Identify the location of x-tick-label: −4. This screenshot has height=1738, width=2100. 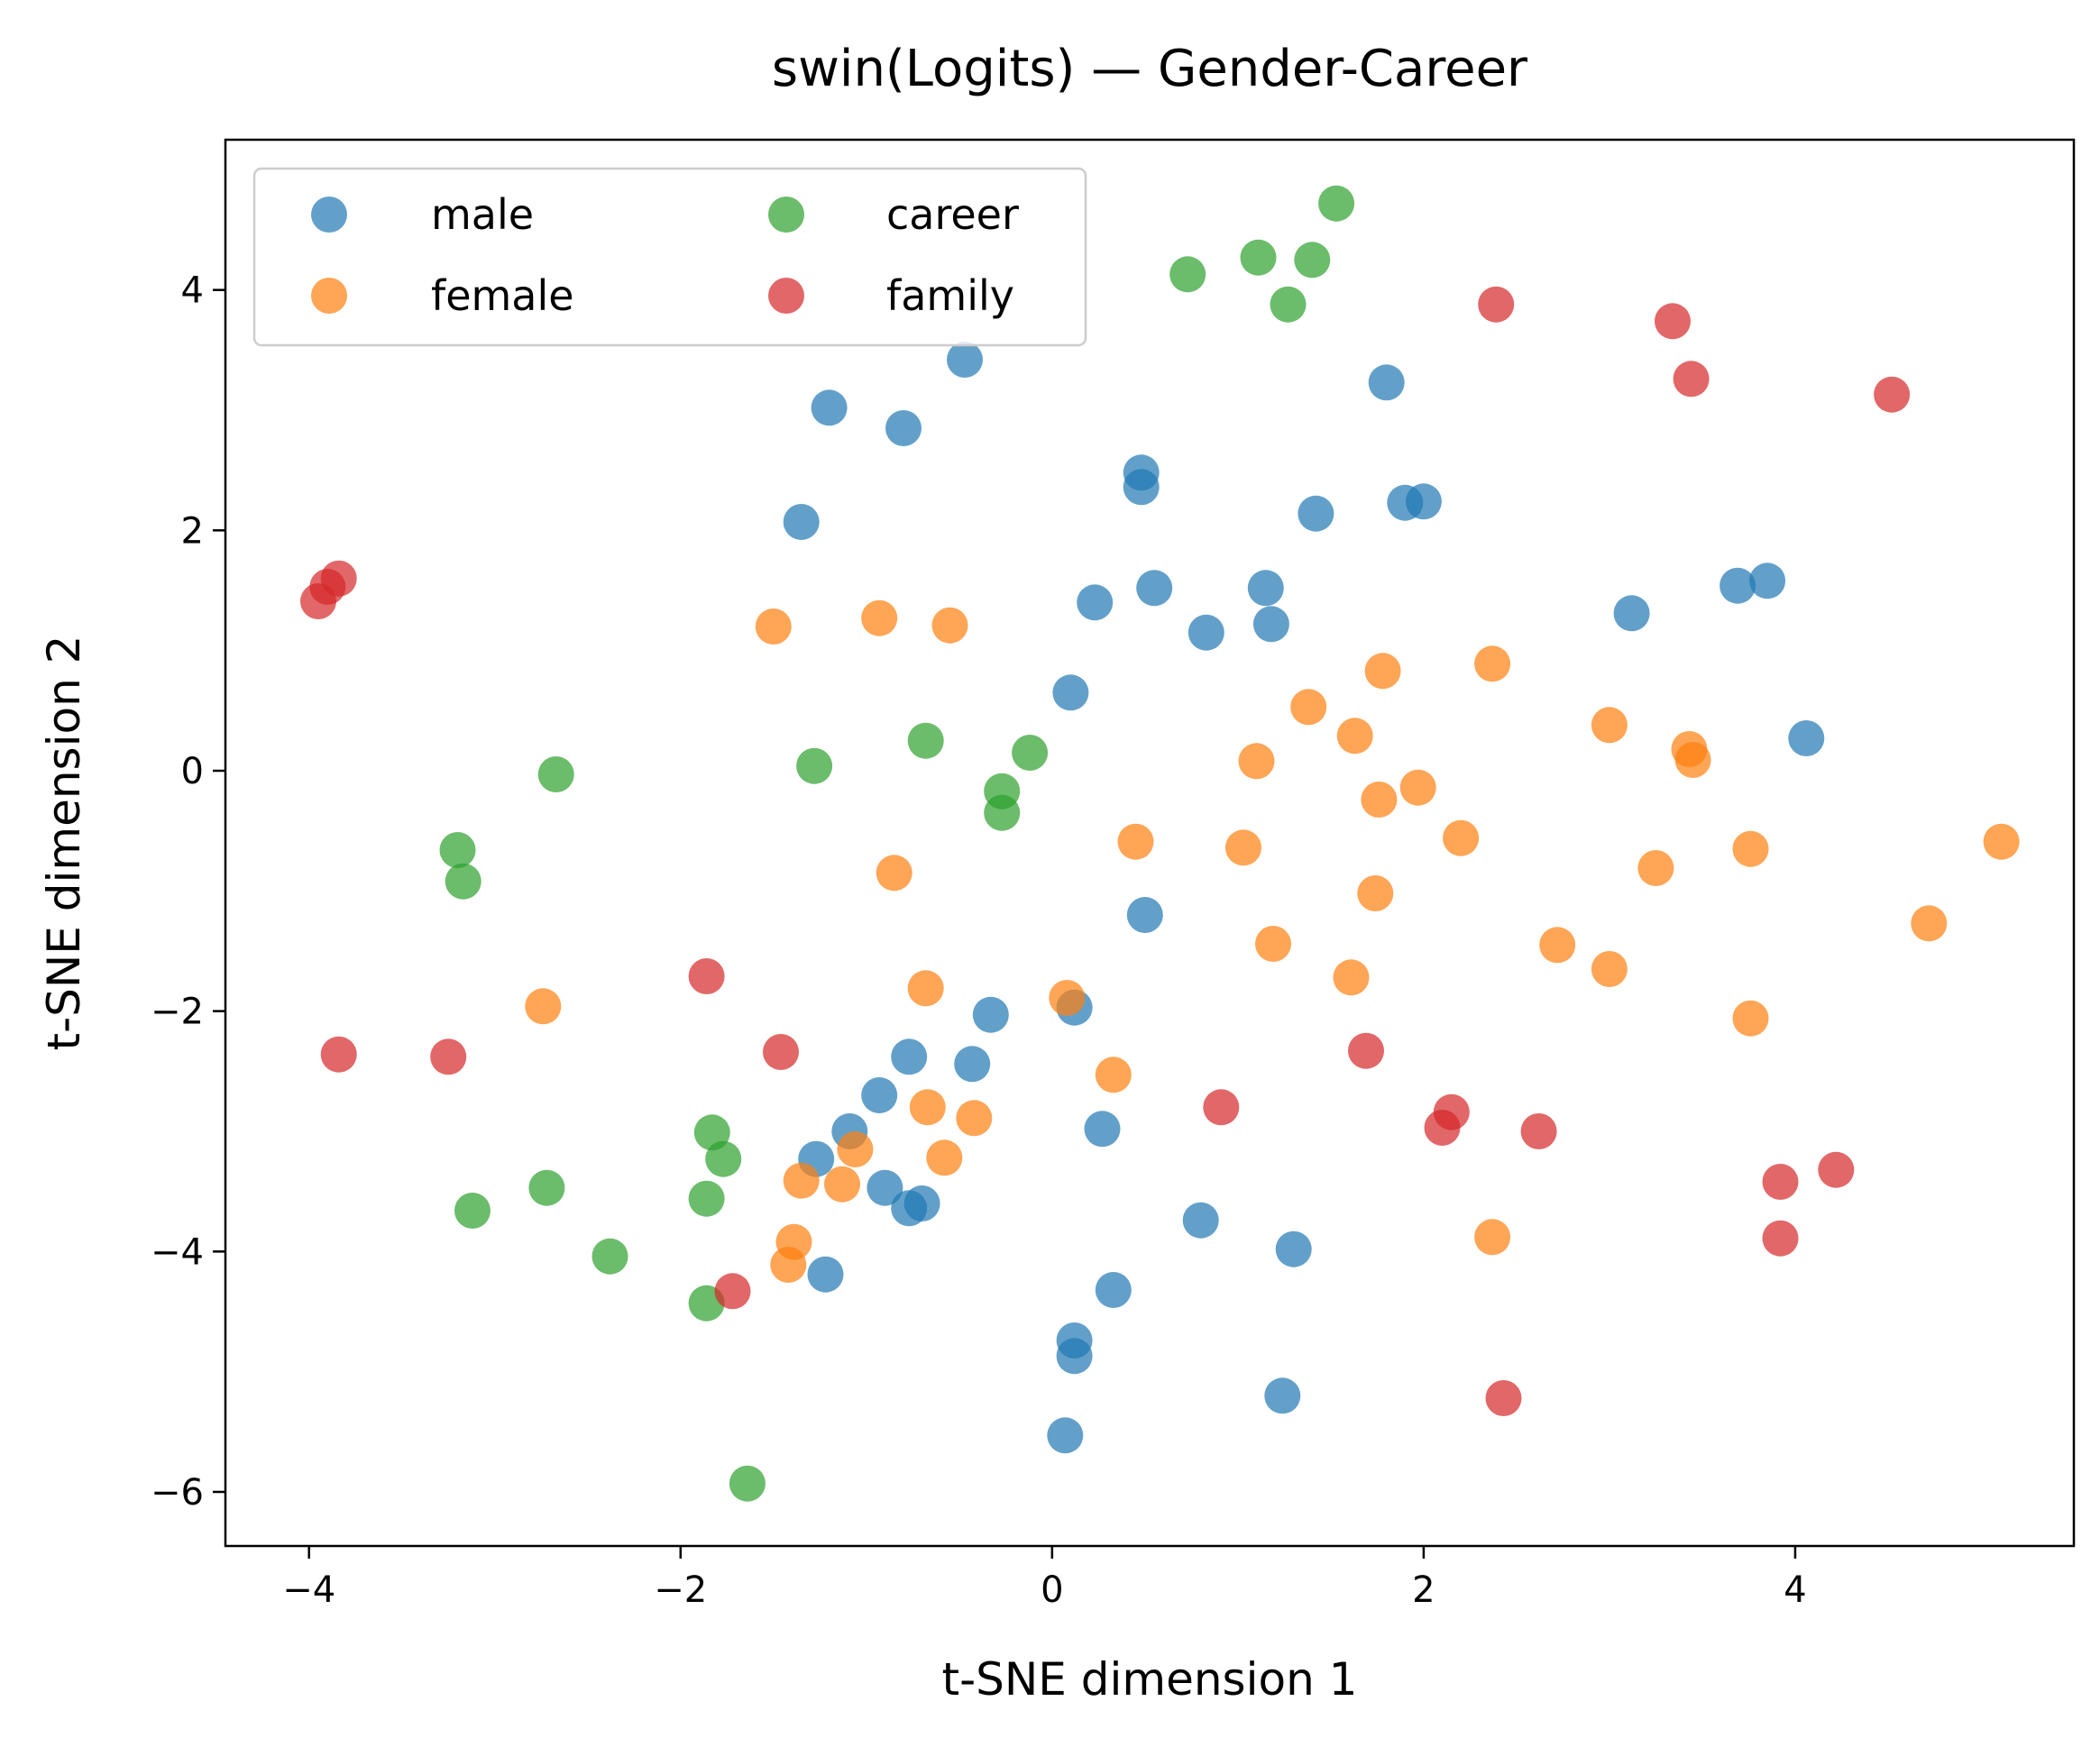
(308, 1590).